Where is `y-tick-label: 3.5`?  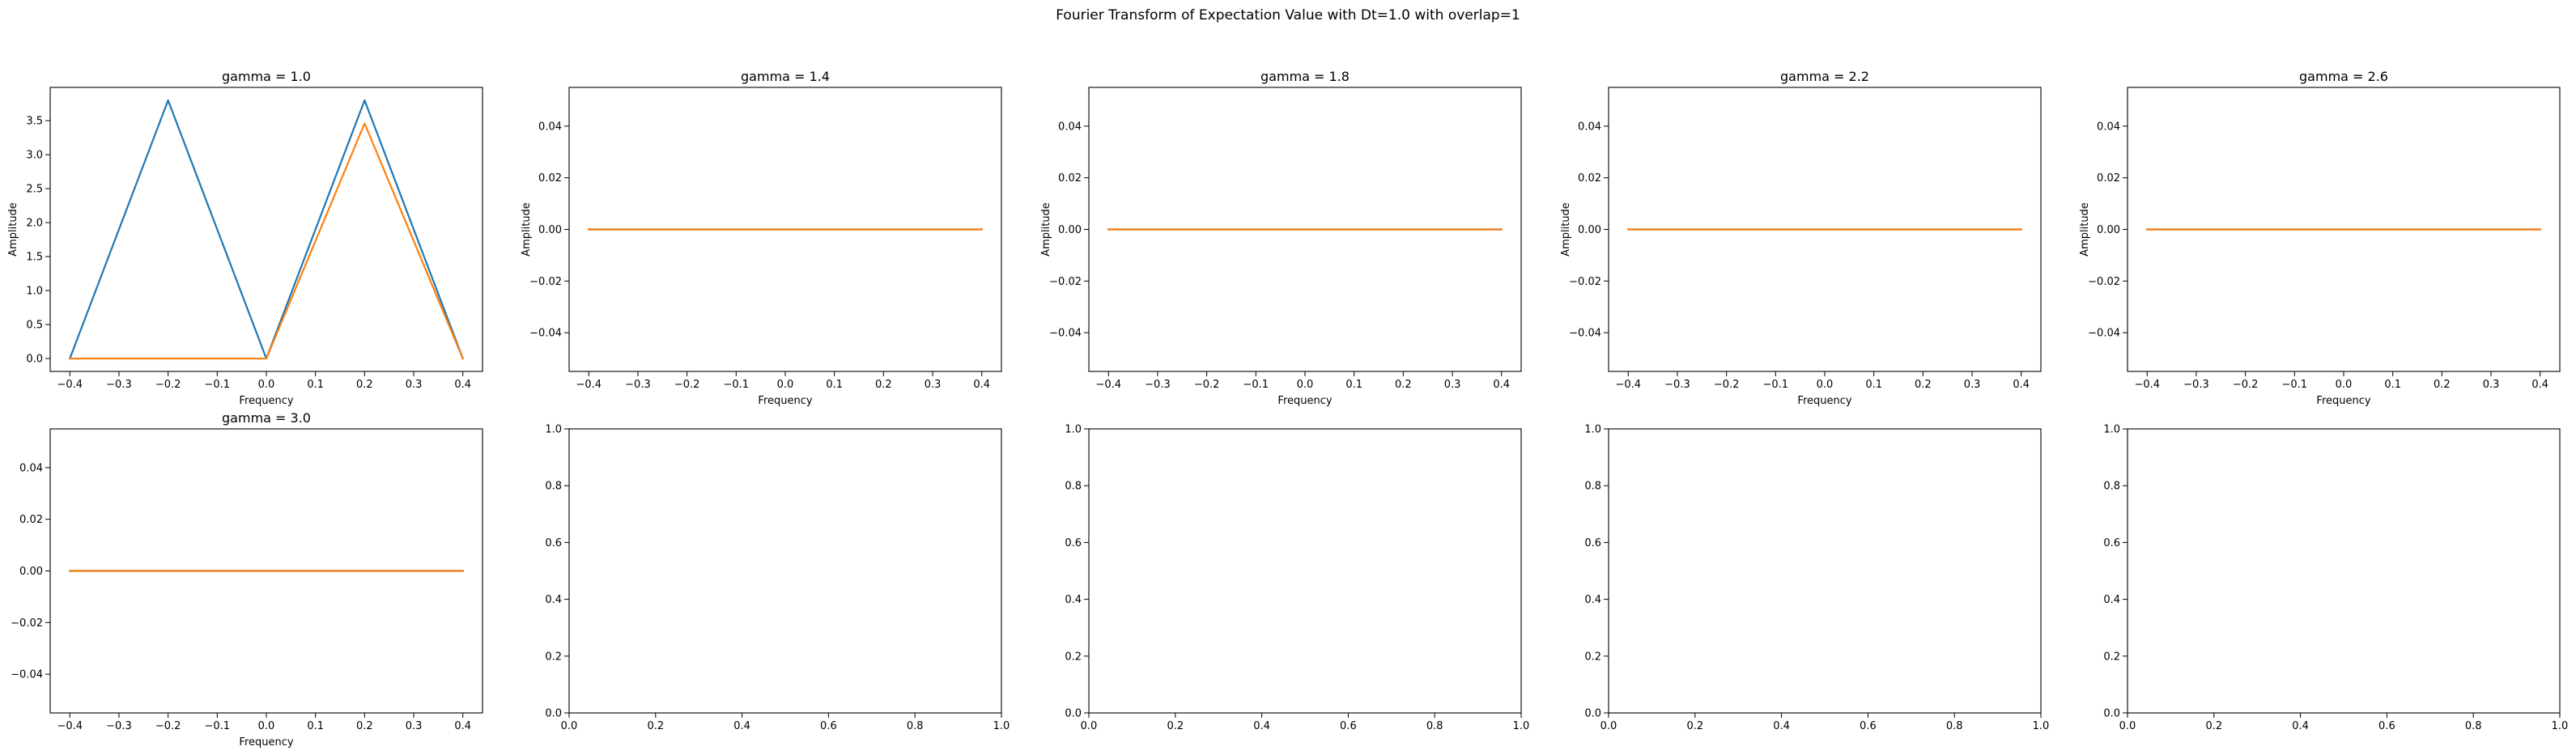 y-tick-label: 3.5 is located at coordinates (34, 122).